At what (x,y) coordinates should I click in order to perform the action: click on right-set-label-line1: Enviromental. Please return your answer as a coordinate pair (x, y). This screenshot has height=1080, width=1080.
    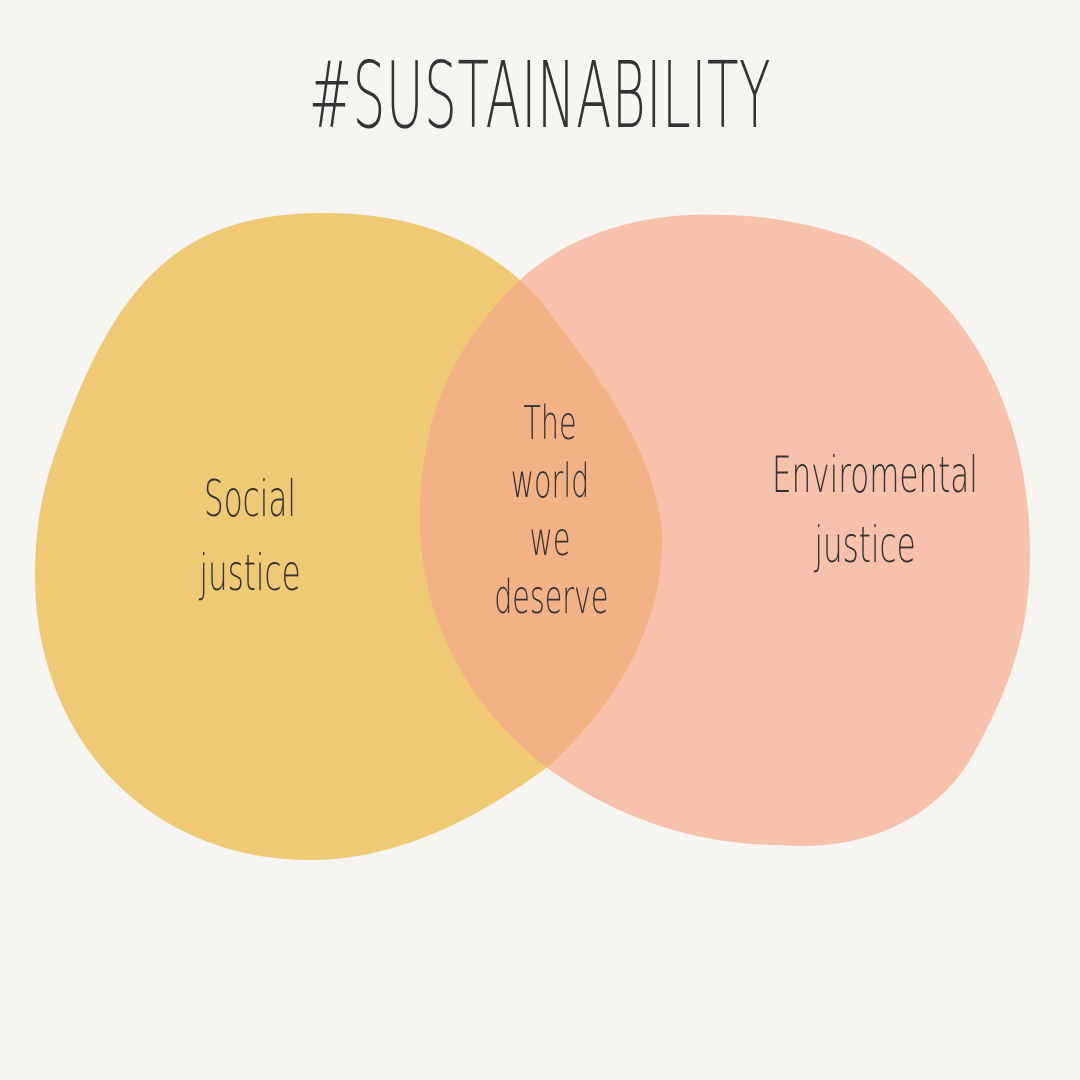
    Looking at the image, I should click on (875, 475).